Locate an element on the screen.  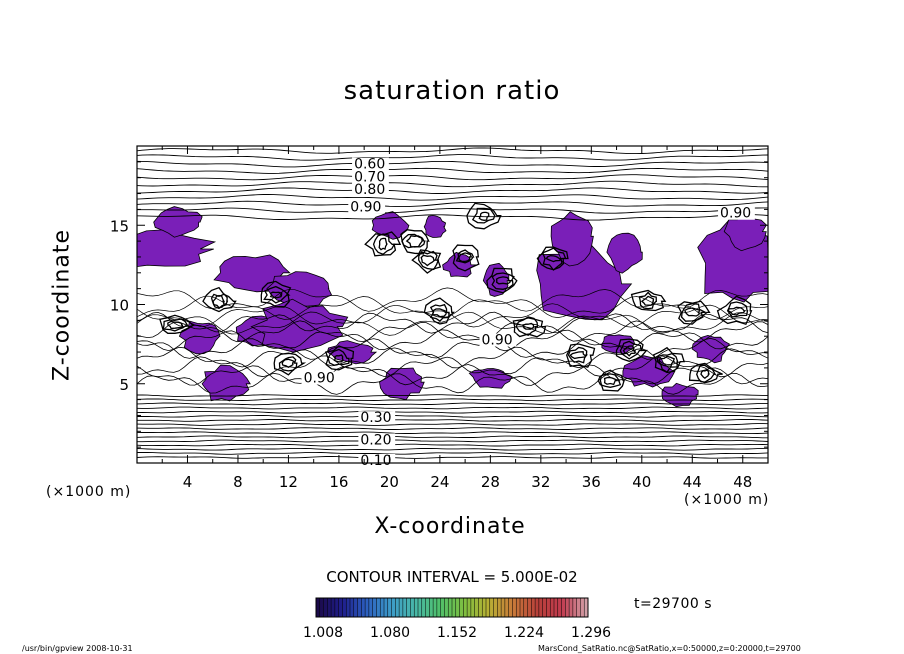
contour-label-7: 0.30 is located at coordinates (375, 418).